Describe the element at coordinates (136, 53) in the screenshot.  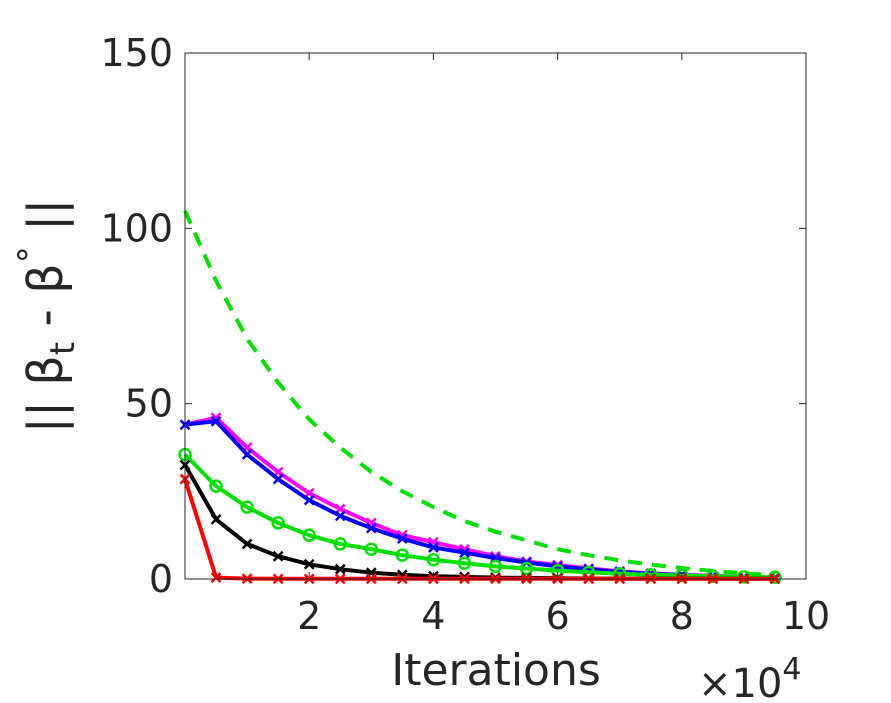
I see `y-tick-label: 150` at that location.